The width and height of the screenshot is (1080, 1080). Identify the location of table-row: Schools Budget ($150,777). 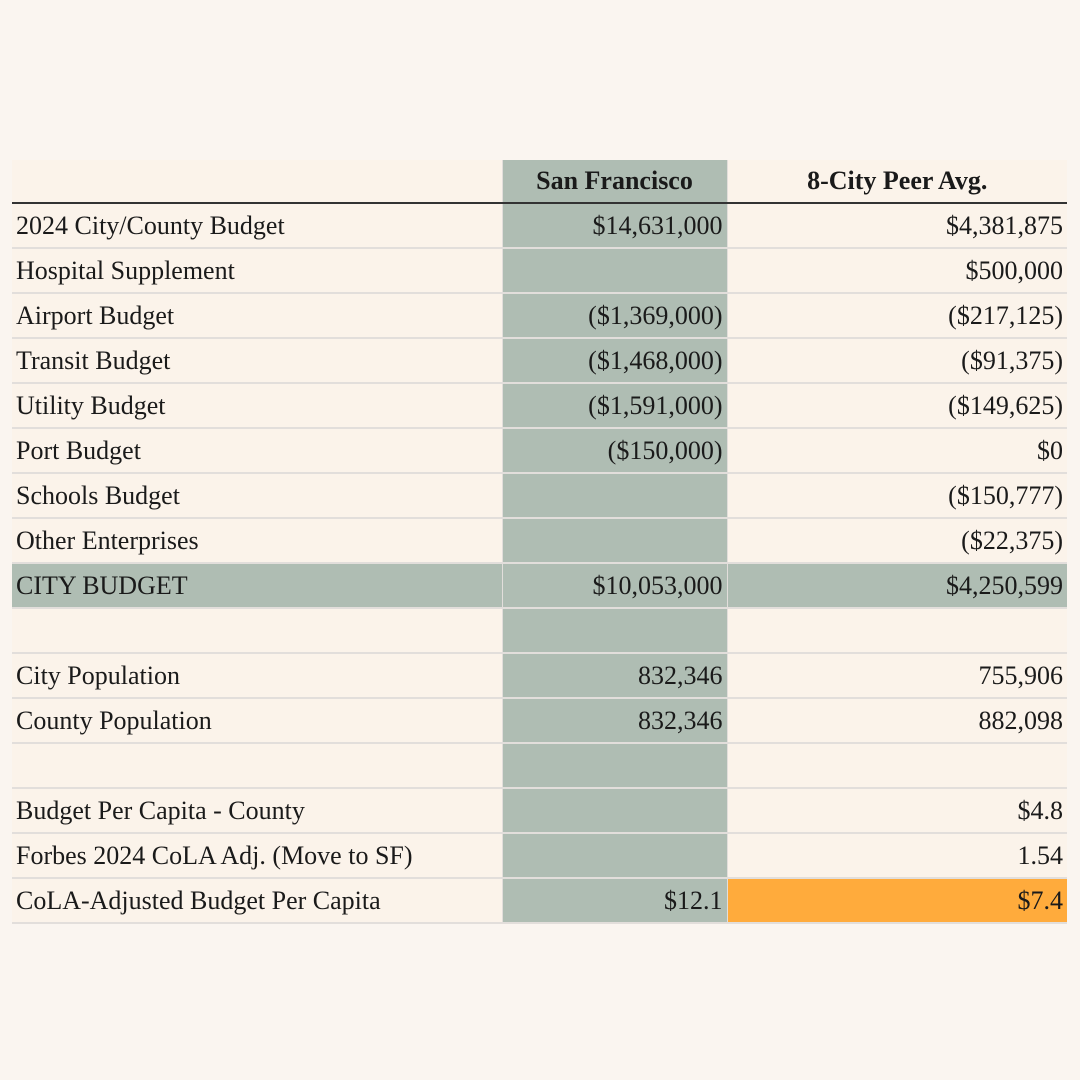
(539, 496).